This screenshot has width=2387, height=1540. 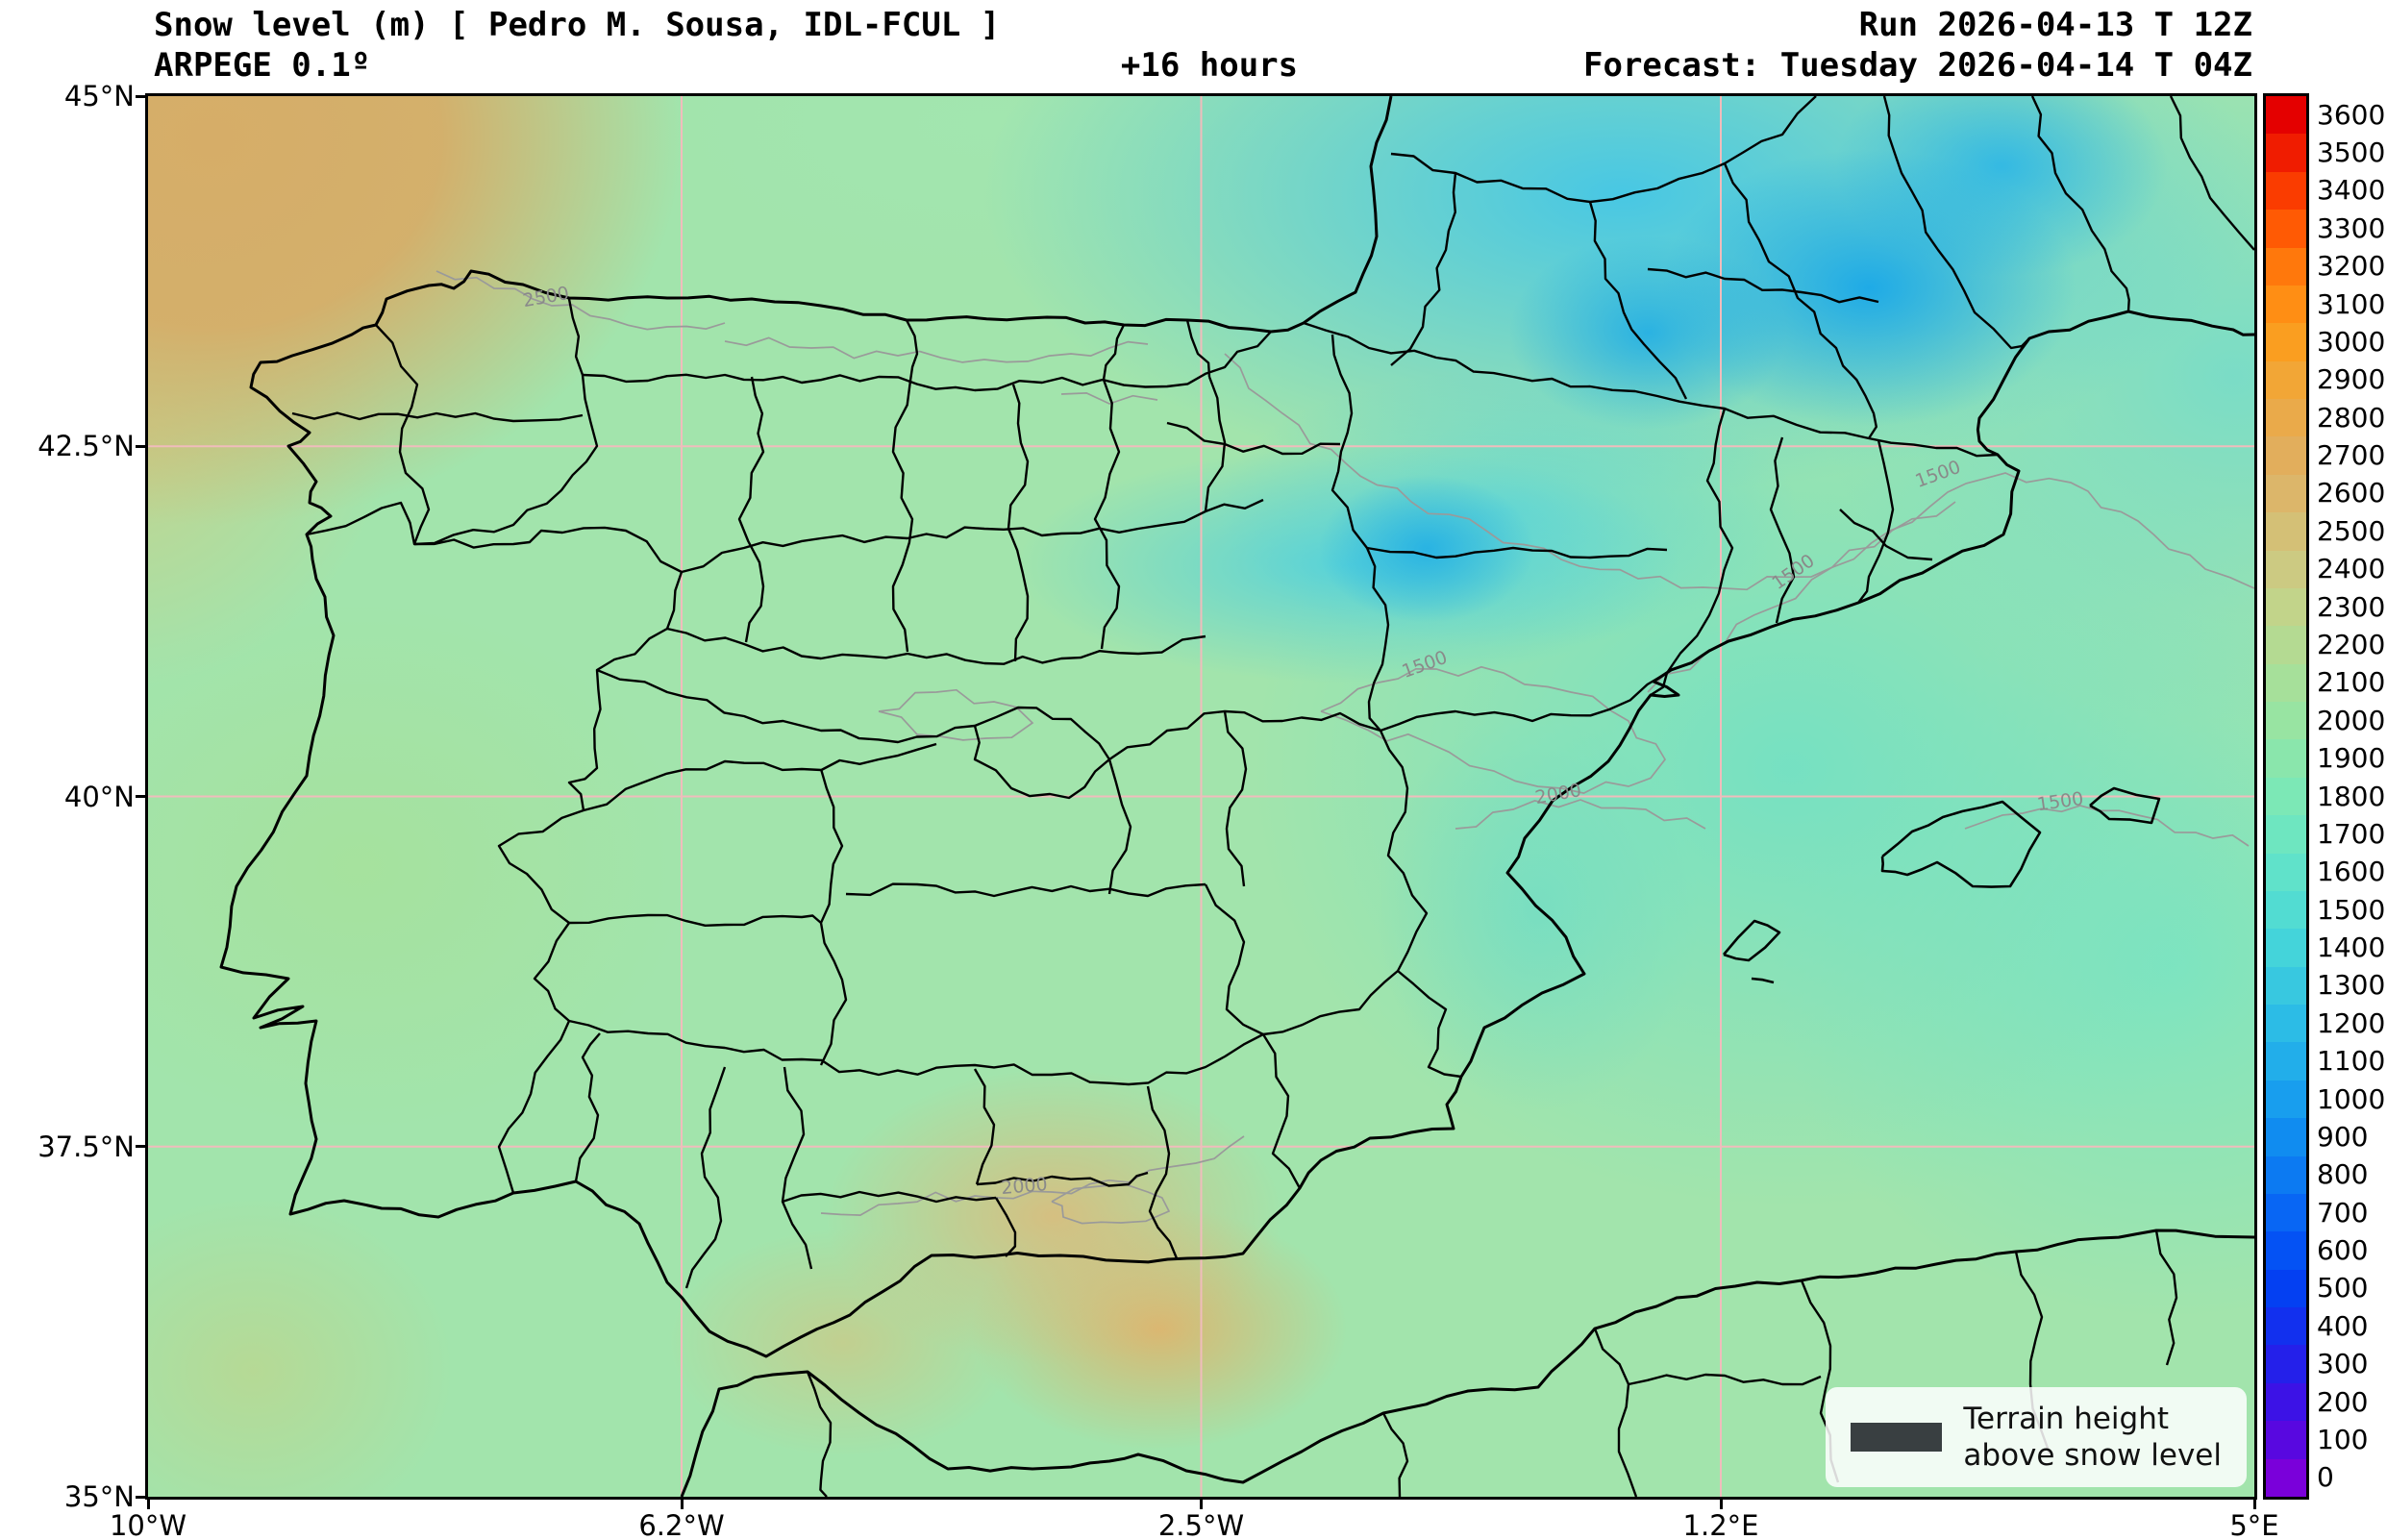 I want to click on legend-line-2: above snow level, so click(x=2092, y=1455).